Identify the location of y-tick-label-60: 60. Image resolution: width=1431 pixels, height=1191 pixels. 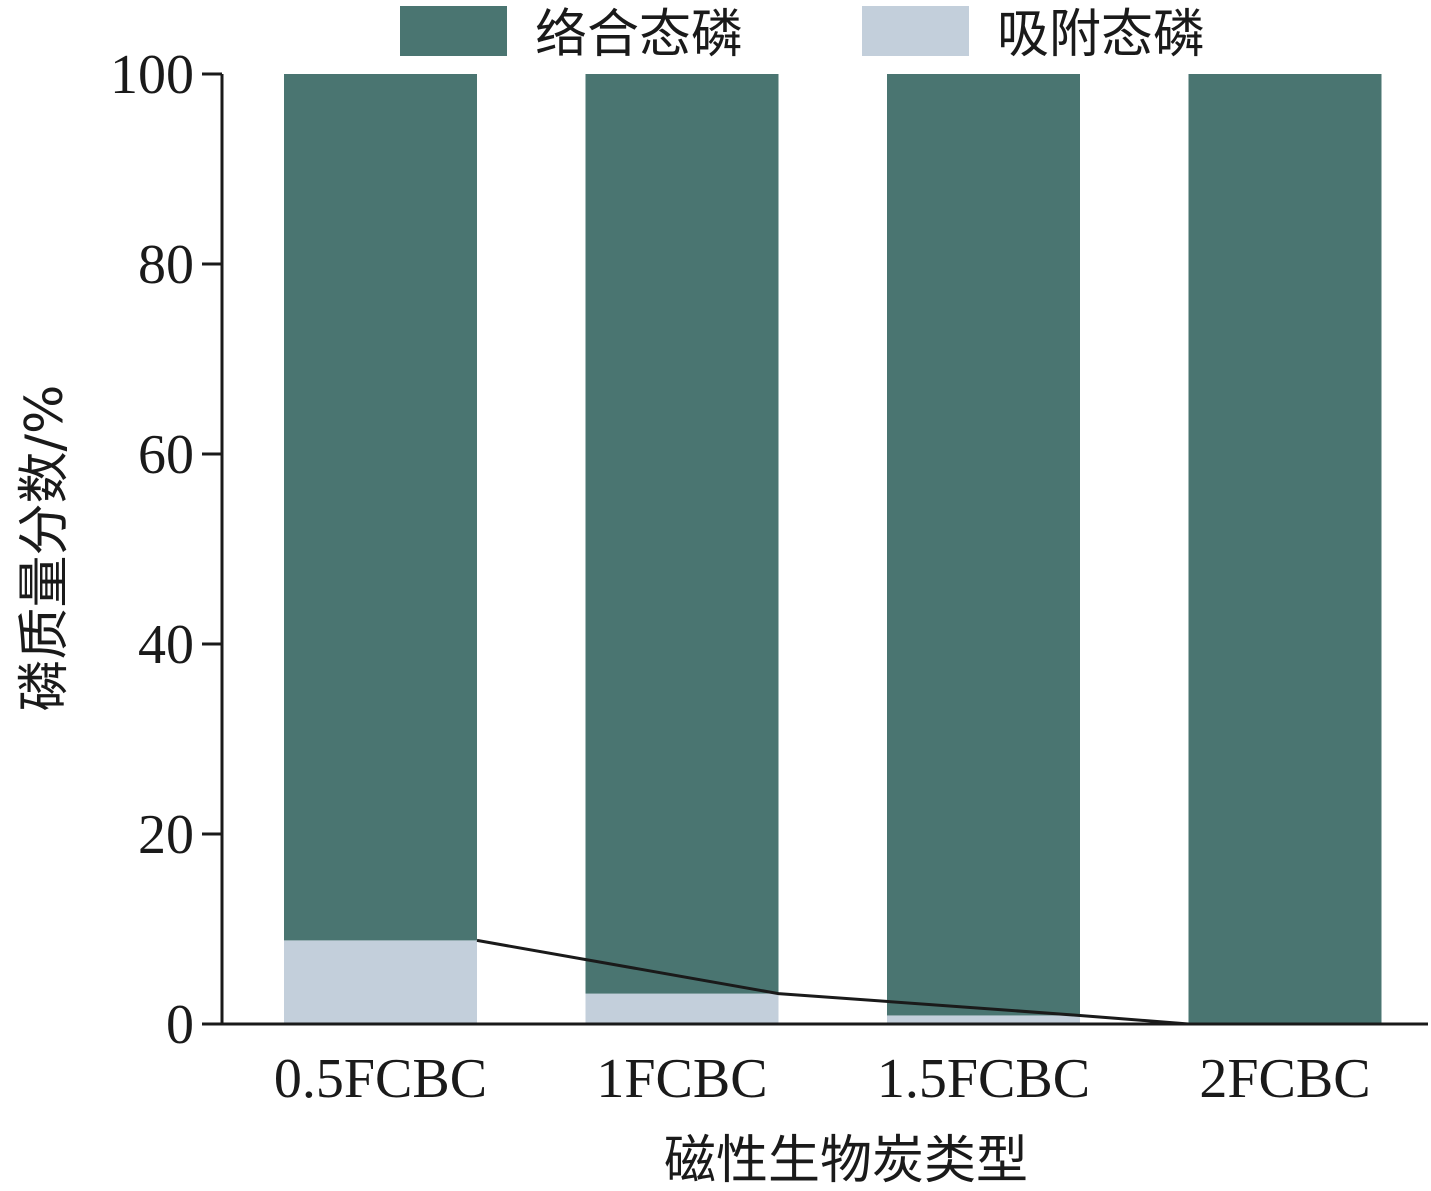
(166, 455).